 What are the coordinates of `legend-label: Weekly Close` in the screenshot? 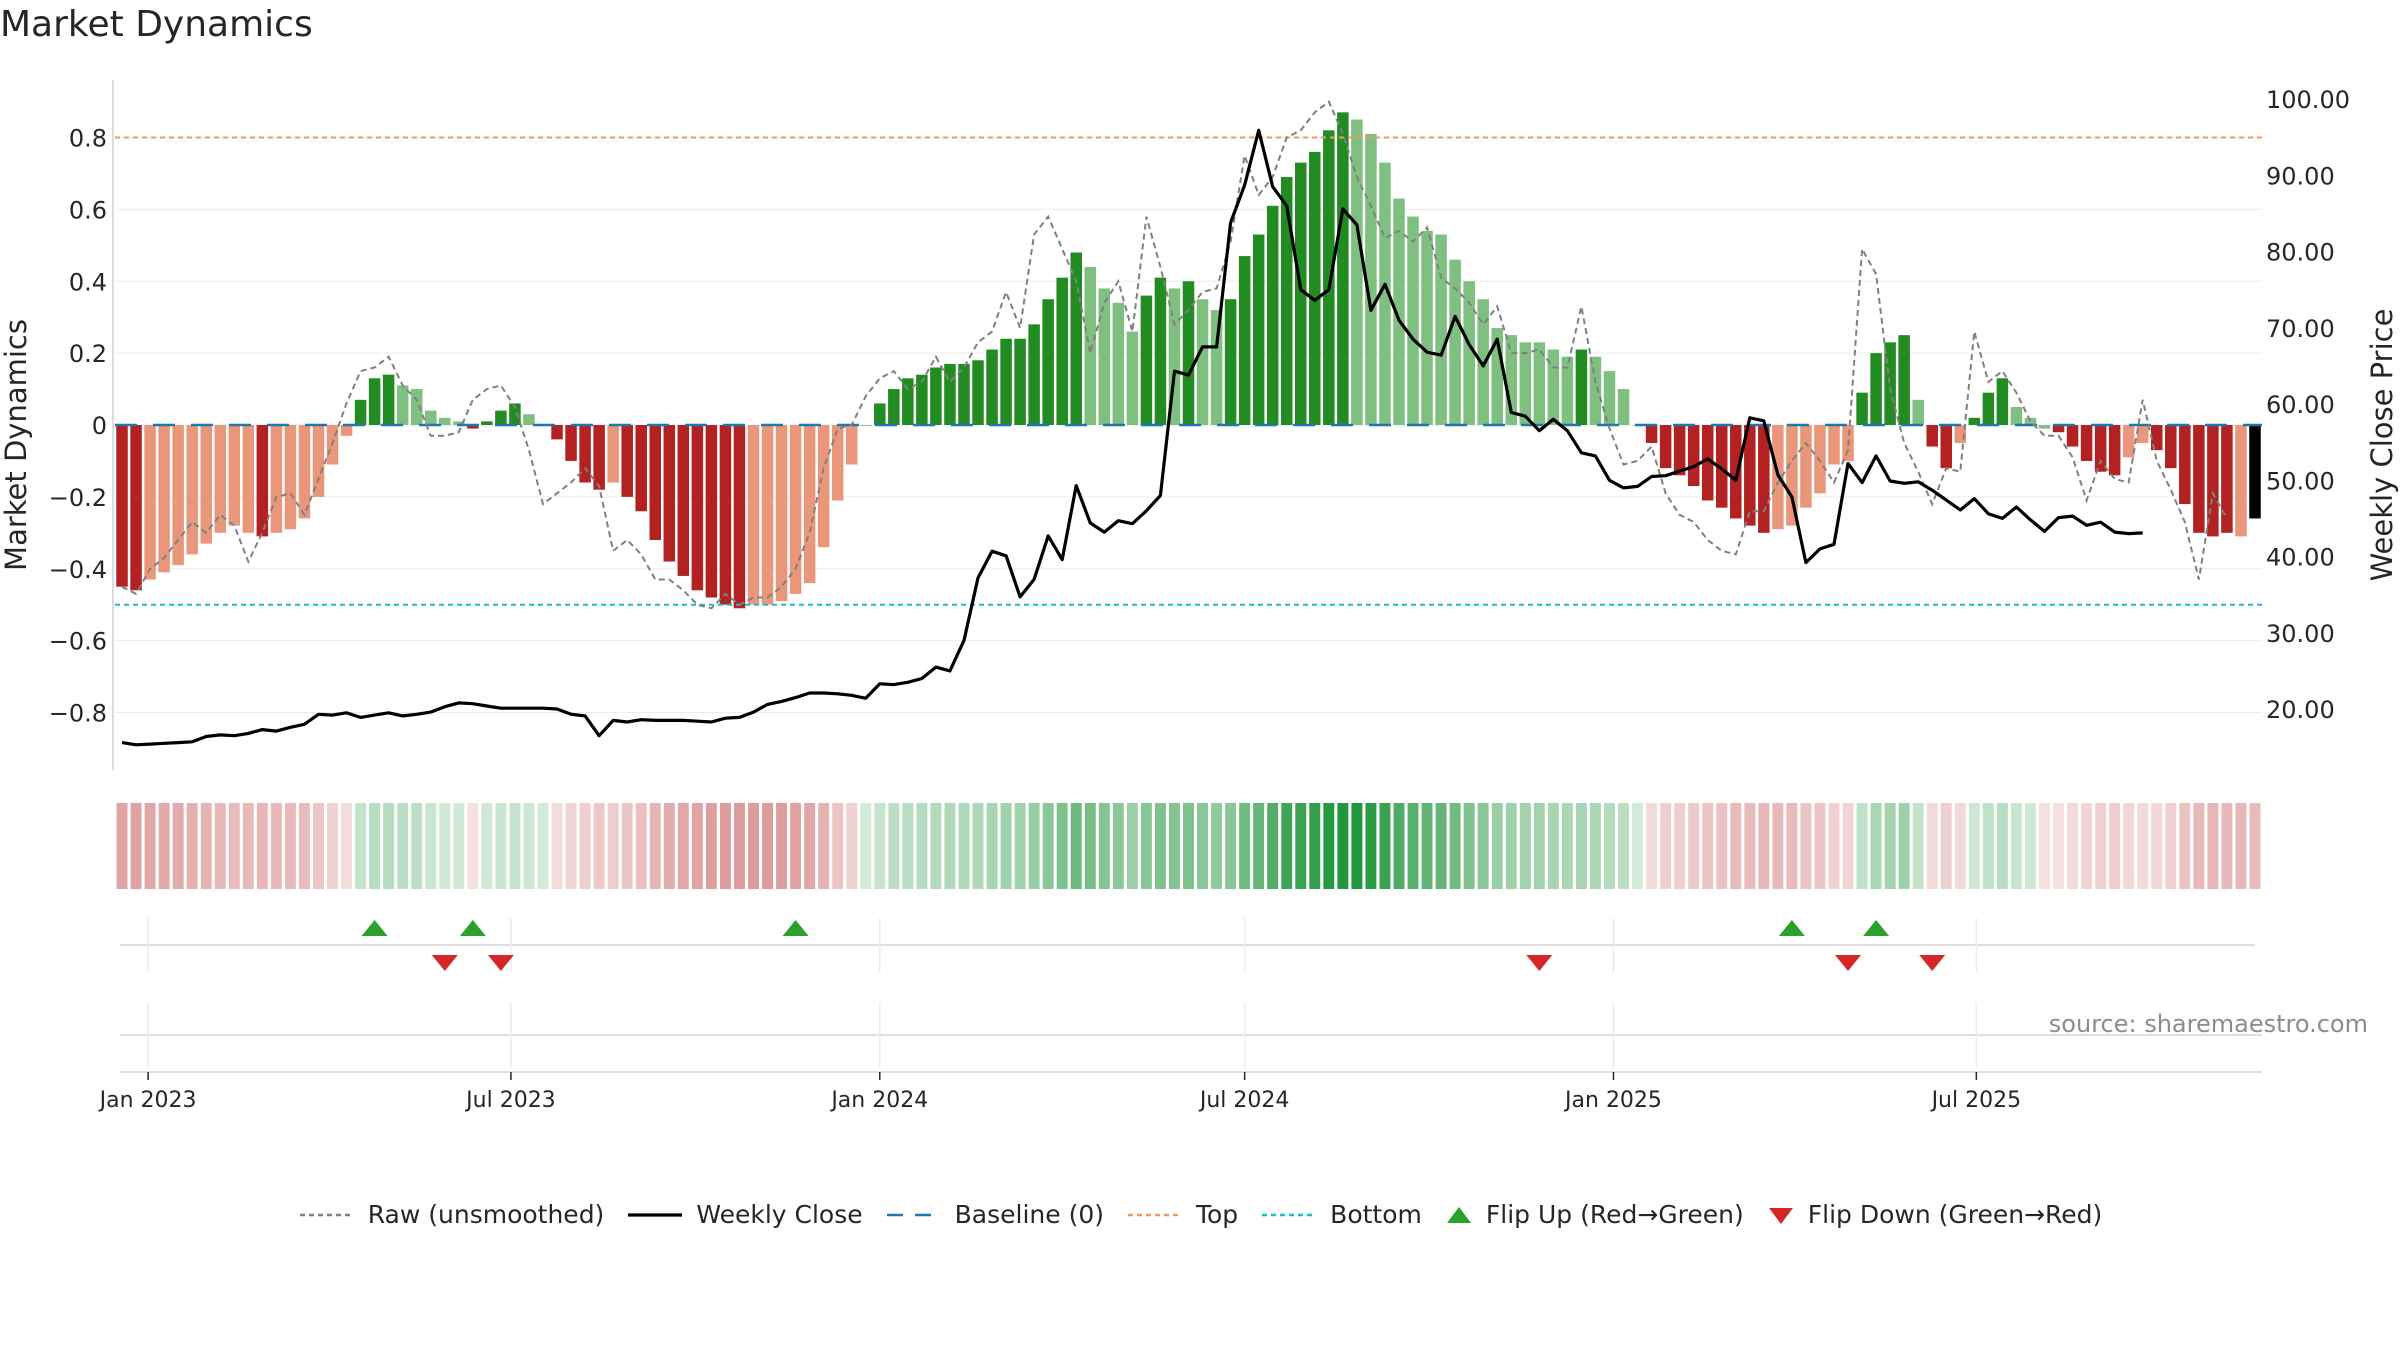 It's located at (779, 1214).